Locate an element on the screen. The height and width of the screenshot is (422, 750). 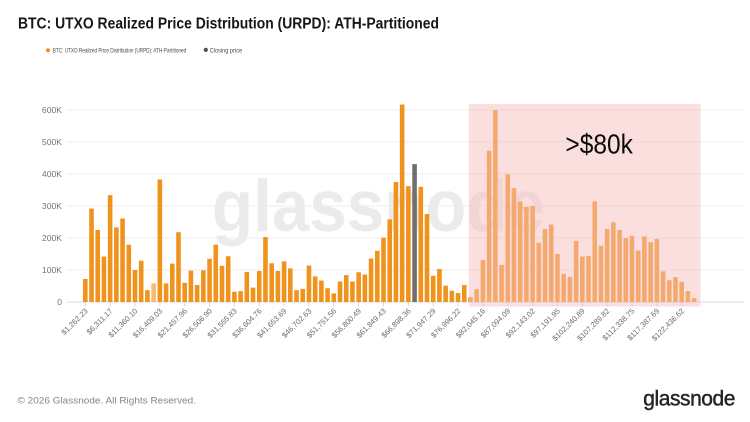
svg-text: 300K is located at coordinates (52, 206).